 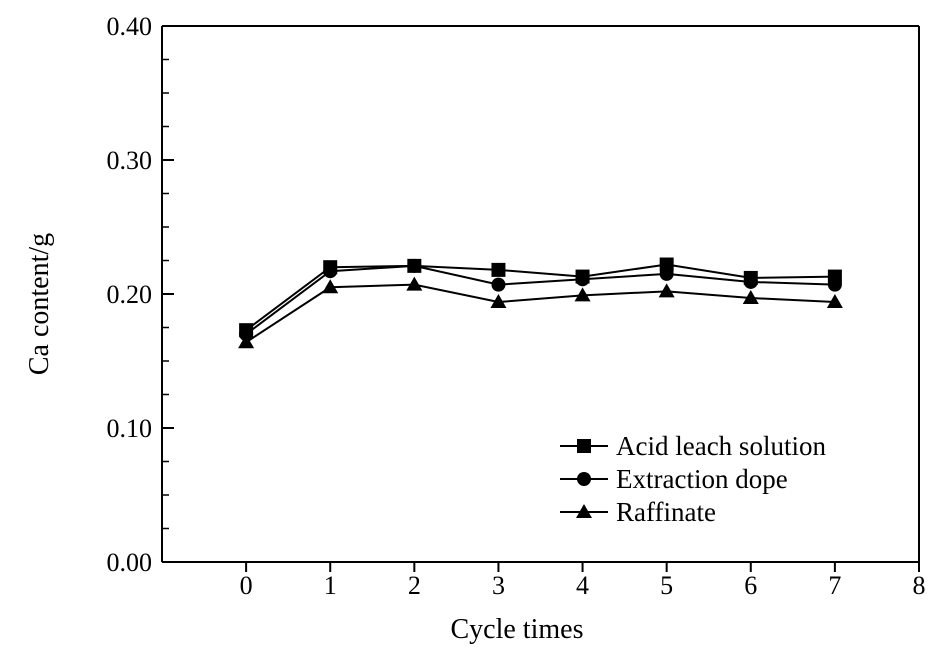 I want to click on y-tick-label: 0.20, so click(x=130, y=294).